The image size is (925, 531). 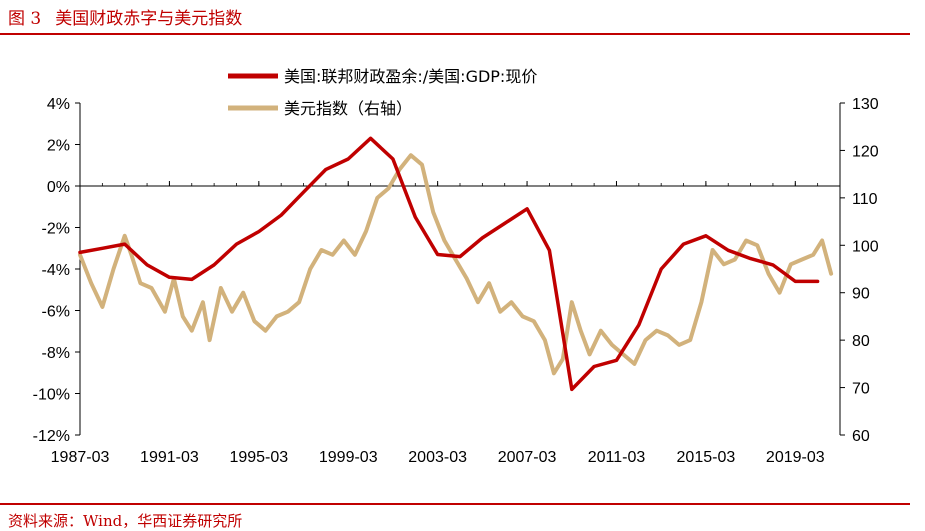 I want to click on x-tick-label: 2003-03, so click(x=437, y=457).